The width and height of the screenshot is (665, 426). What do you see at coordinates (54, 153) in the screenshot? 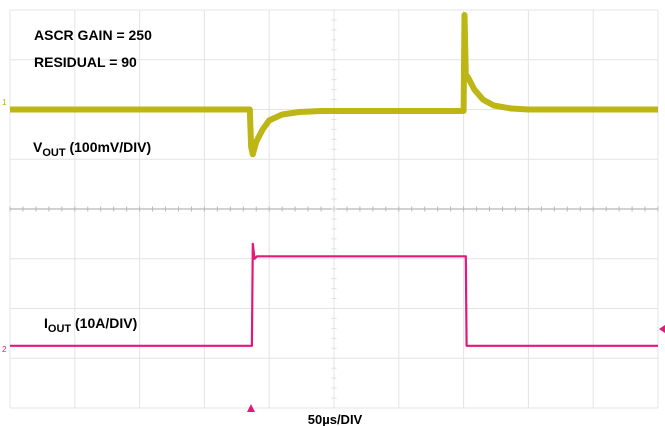
I see `vout-label-subscript: OUT` at bounding box center [54, 153].